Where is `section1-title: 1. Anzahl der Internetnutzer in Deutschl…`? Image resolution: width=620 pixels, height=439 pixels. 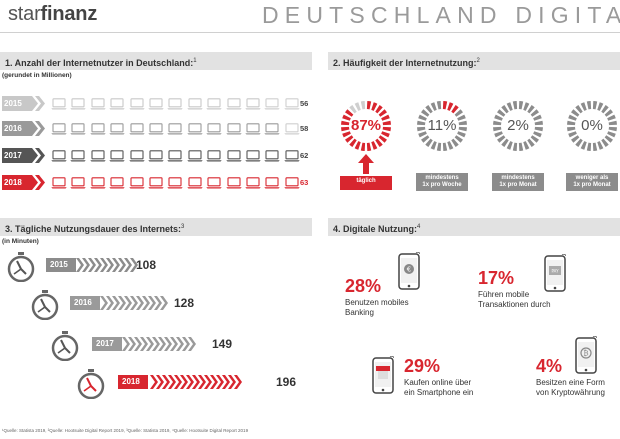
section1-title: 1. Anzahl der Internetnutzer in Deutschl… is located at coordinates (99, 63).